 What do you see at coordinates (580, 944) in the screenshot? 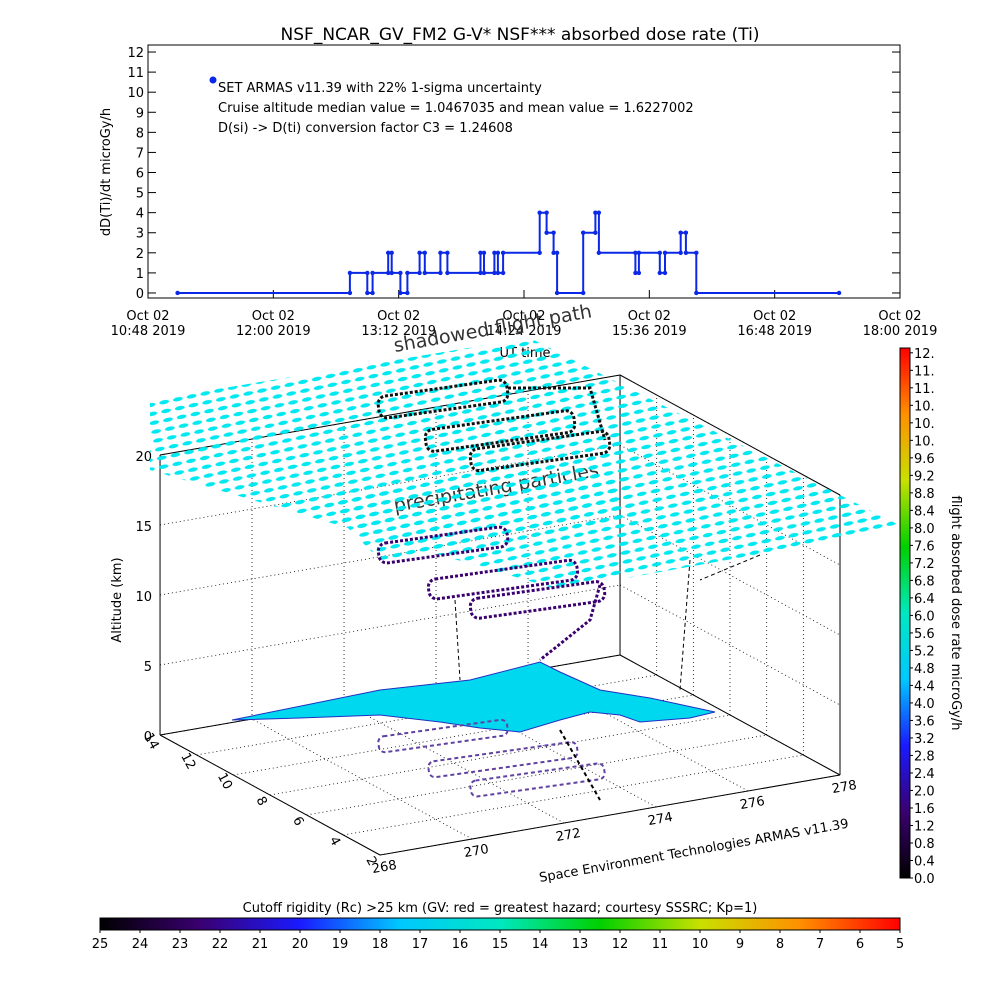
I see `colorbar-tick-label: 13` at bounding box center [580, 944].